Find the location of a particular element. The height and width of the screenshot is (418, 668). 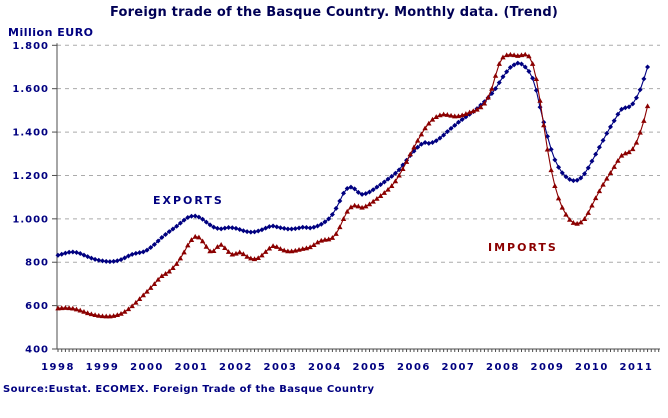

x-tick-label-2011: 2011 is located at coordinates (637, 367).